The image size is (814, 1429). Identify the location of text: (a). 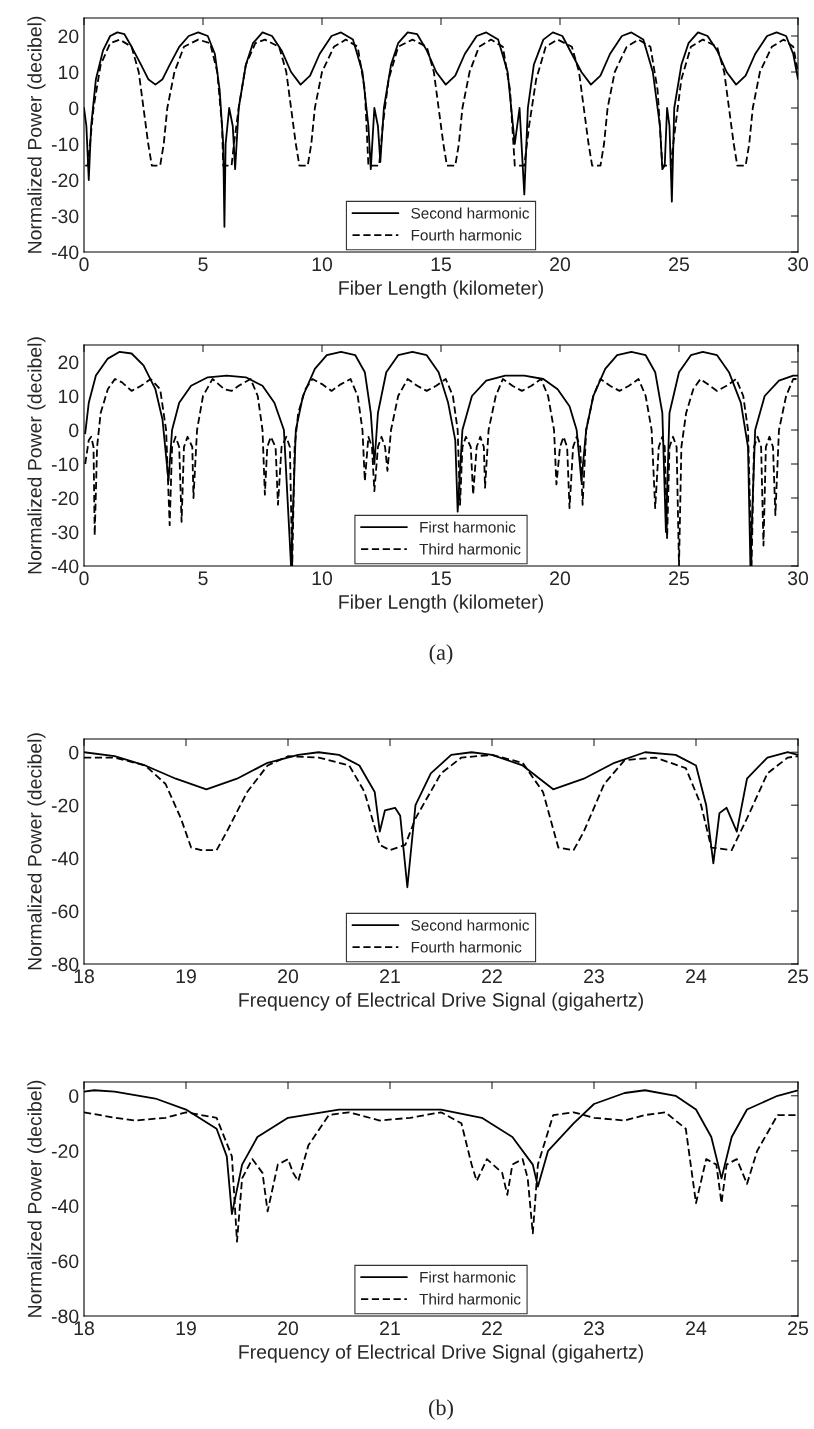
(441, 654).